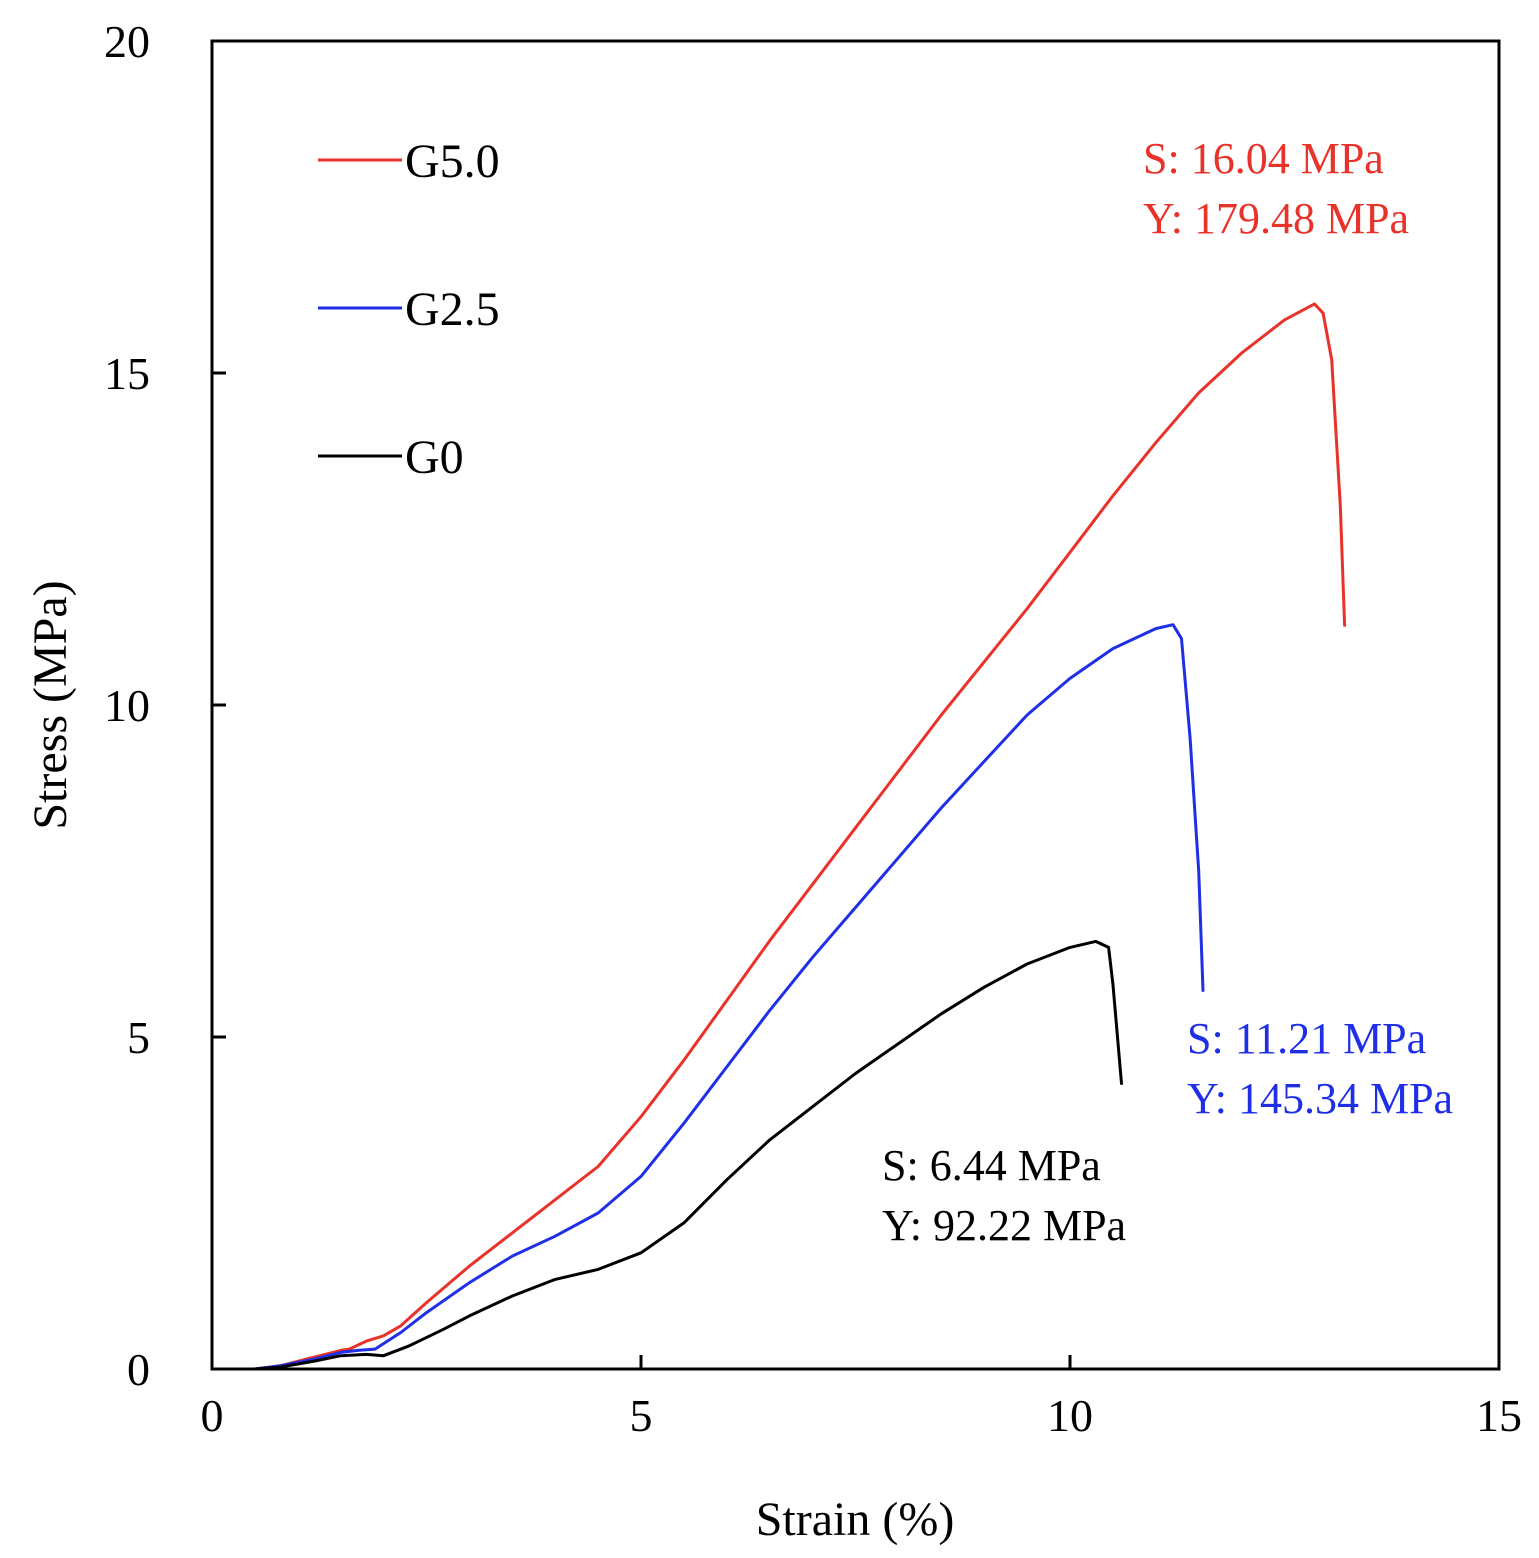  Describe the element at coordinates (50, 704) in the screenshot. I see `y-axis-label: Stress (MPa)` at that location.